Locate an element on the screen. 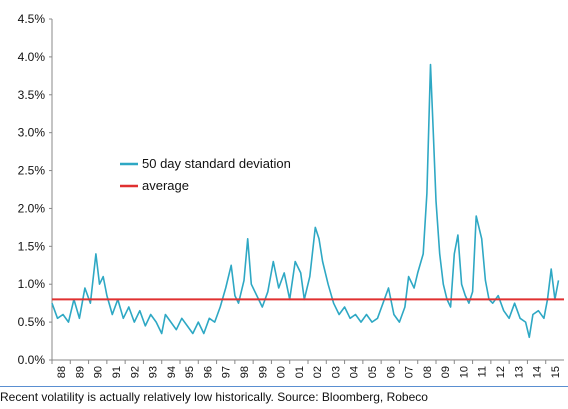  x-tick-label: 13 is located at coordinates (519, 372).